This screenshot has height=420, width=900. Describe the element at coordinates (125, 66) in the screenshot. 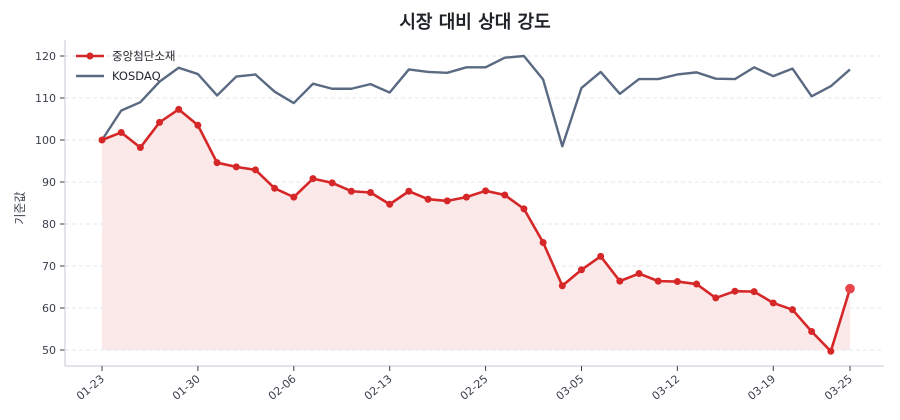

I see `legend: 중앙첨단소재 KOSDAQ` at that location.